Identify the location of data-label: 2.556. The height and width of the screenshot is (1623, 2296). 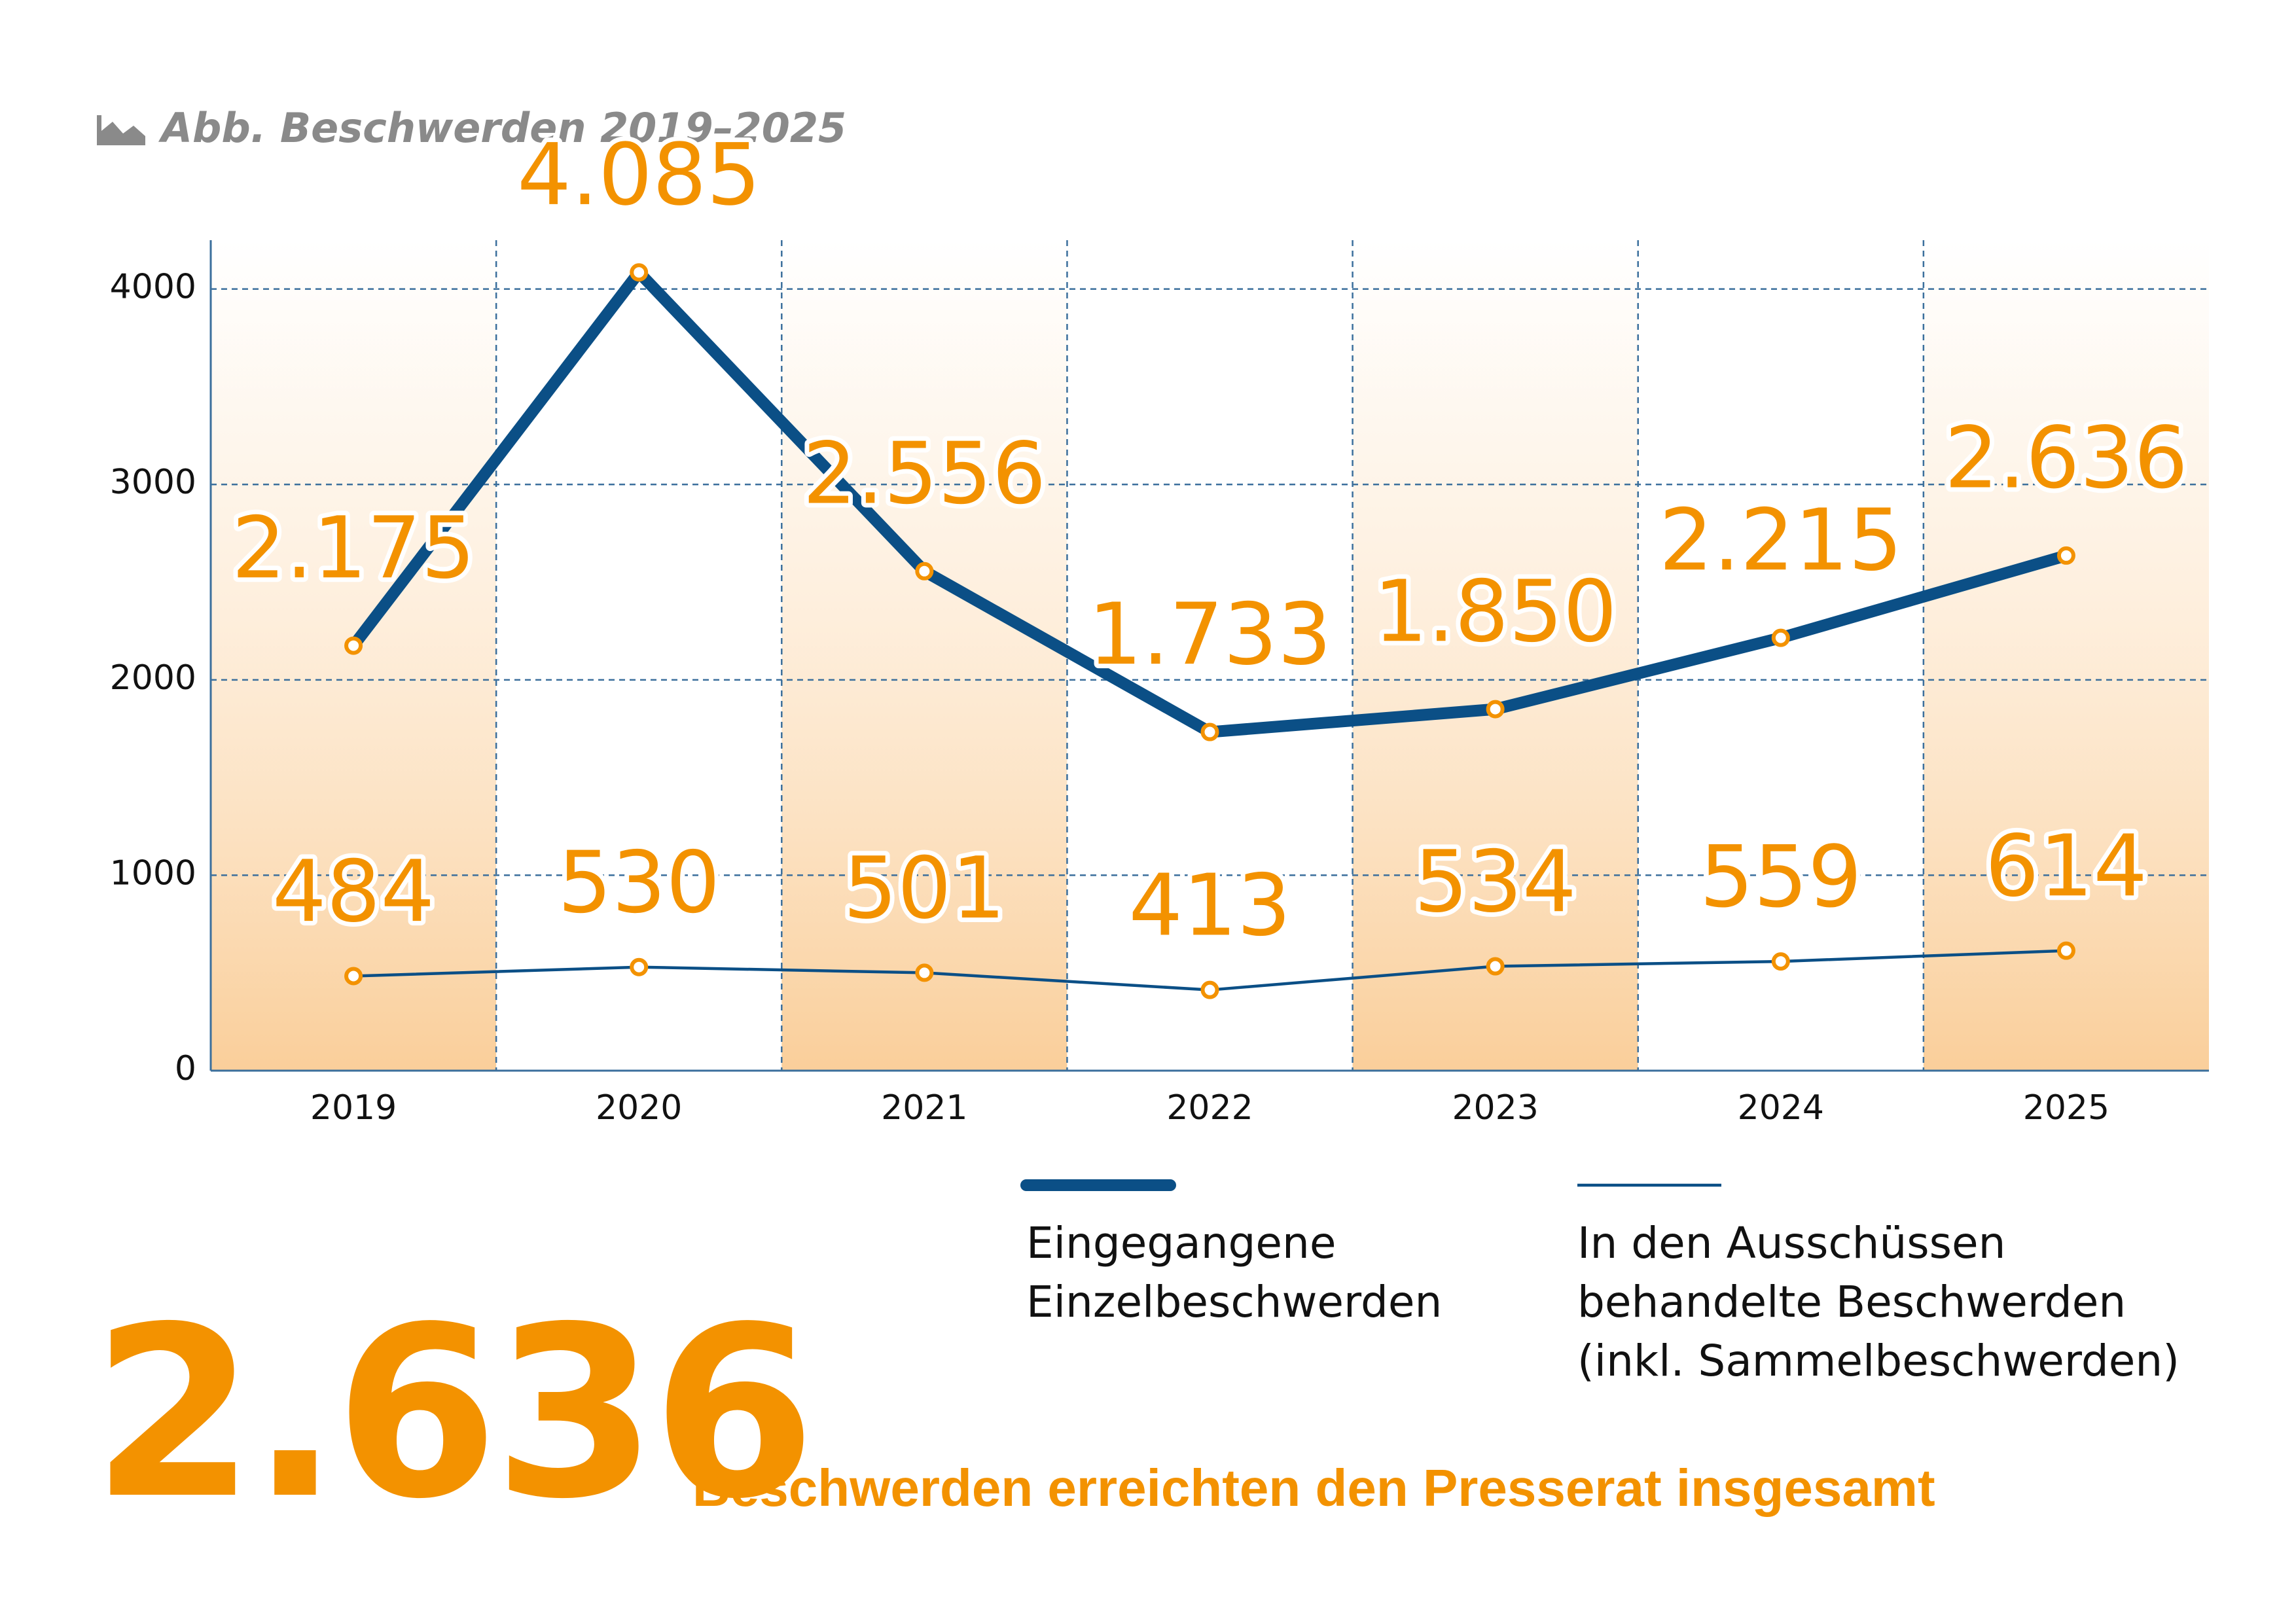
(924, 473).